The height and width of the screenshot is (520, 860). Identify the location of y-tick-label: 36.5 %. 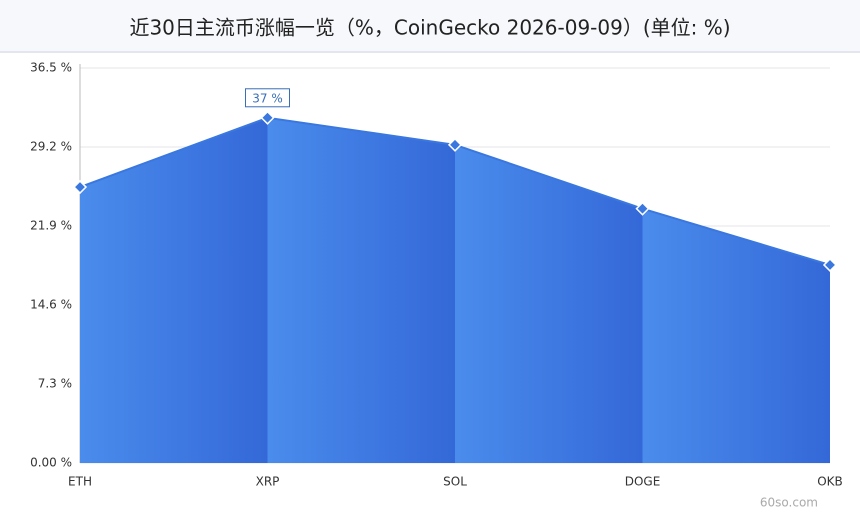
(51, 68).